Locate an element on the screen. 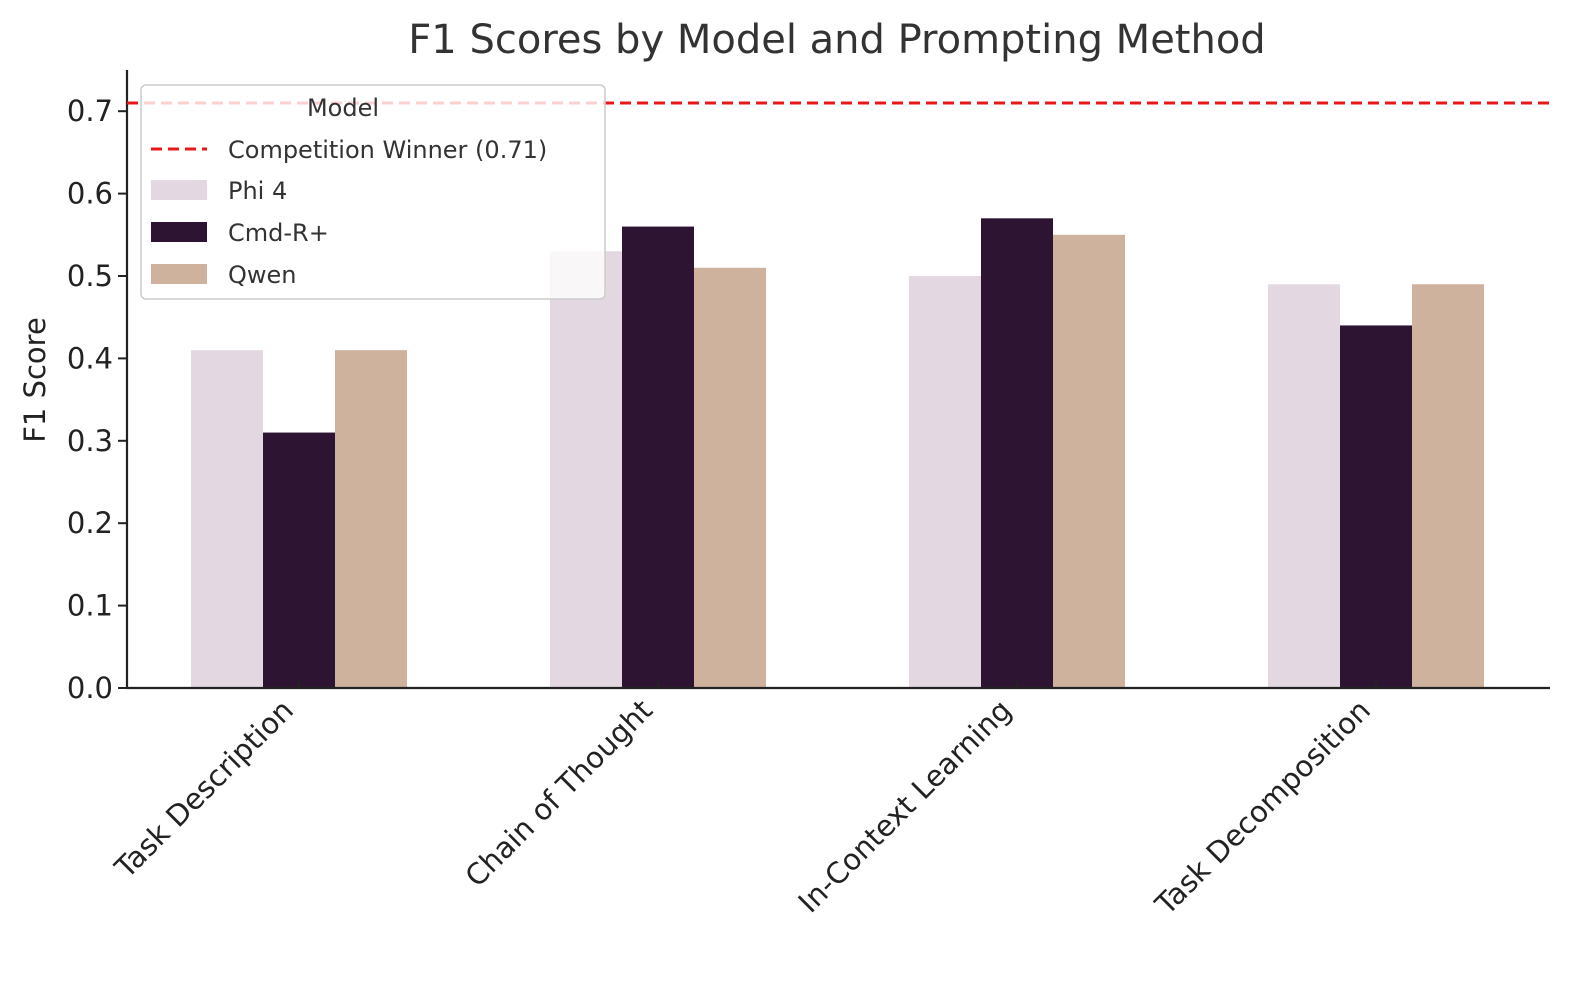 This screenshot has width=1580, height=985. chart-title: F1 Scores by Model and Prompting Method is located at coordinates (836, 40).